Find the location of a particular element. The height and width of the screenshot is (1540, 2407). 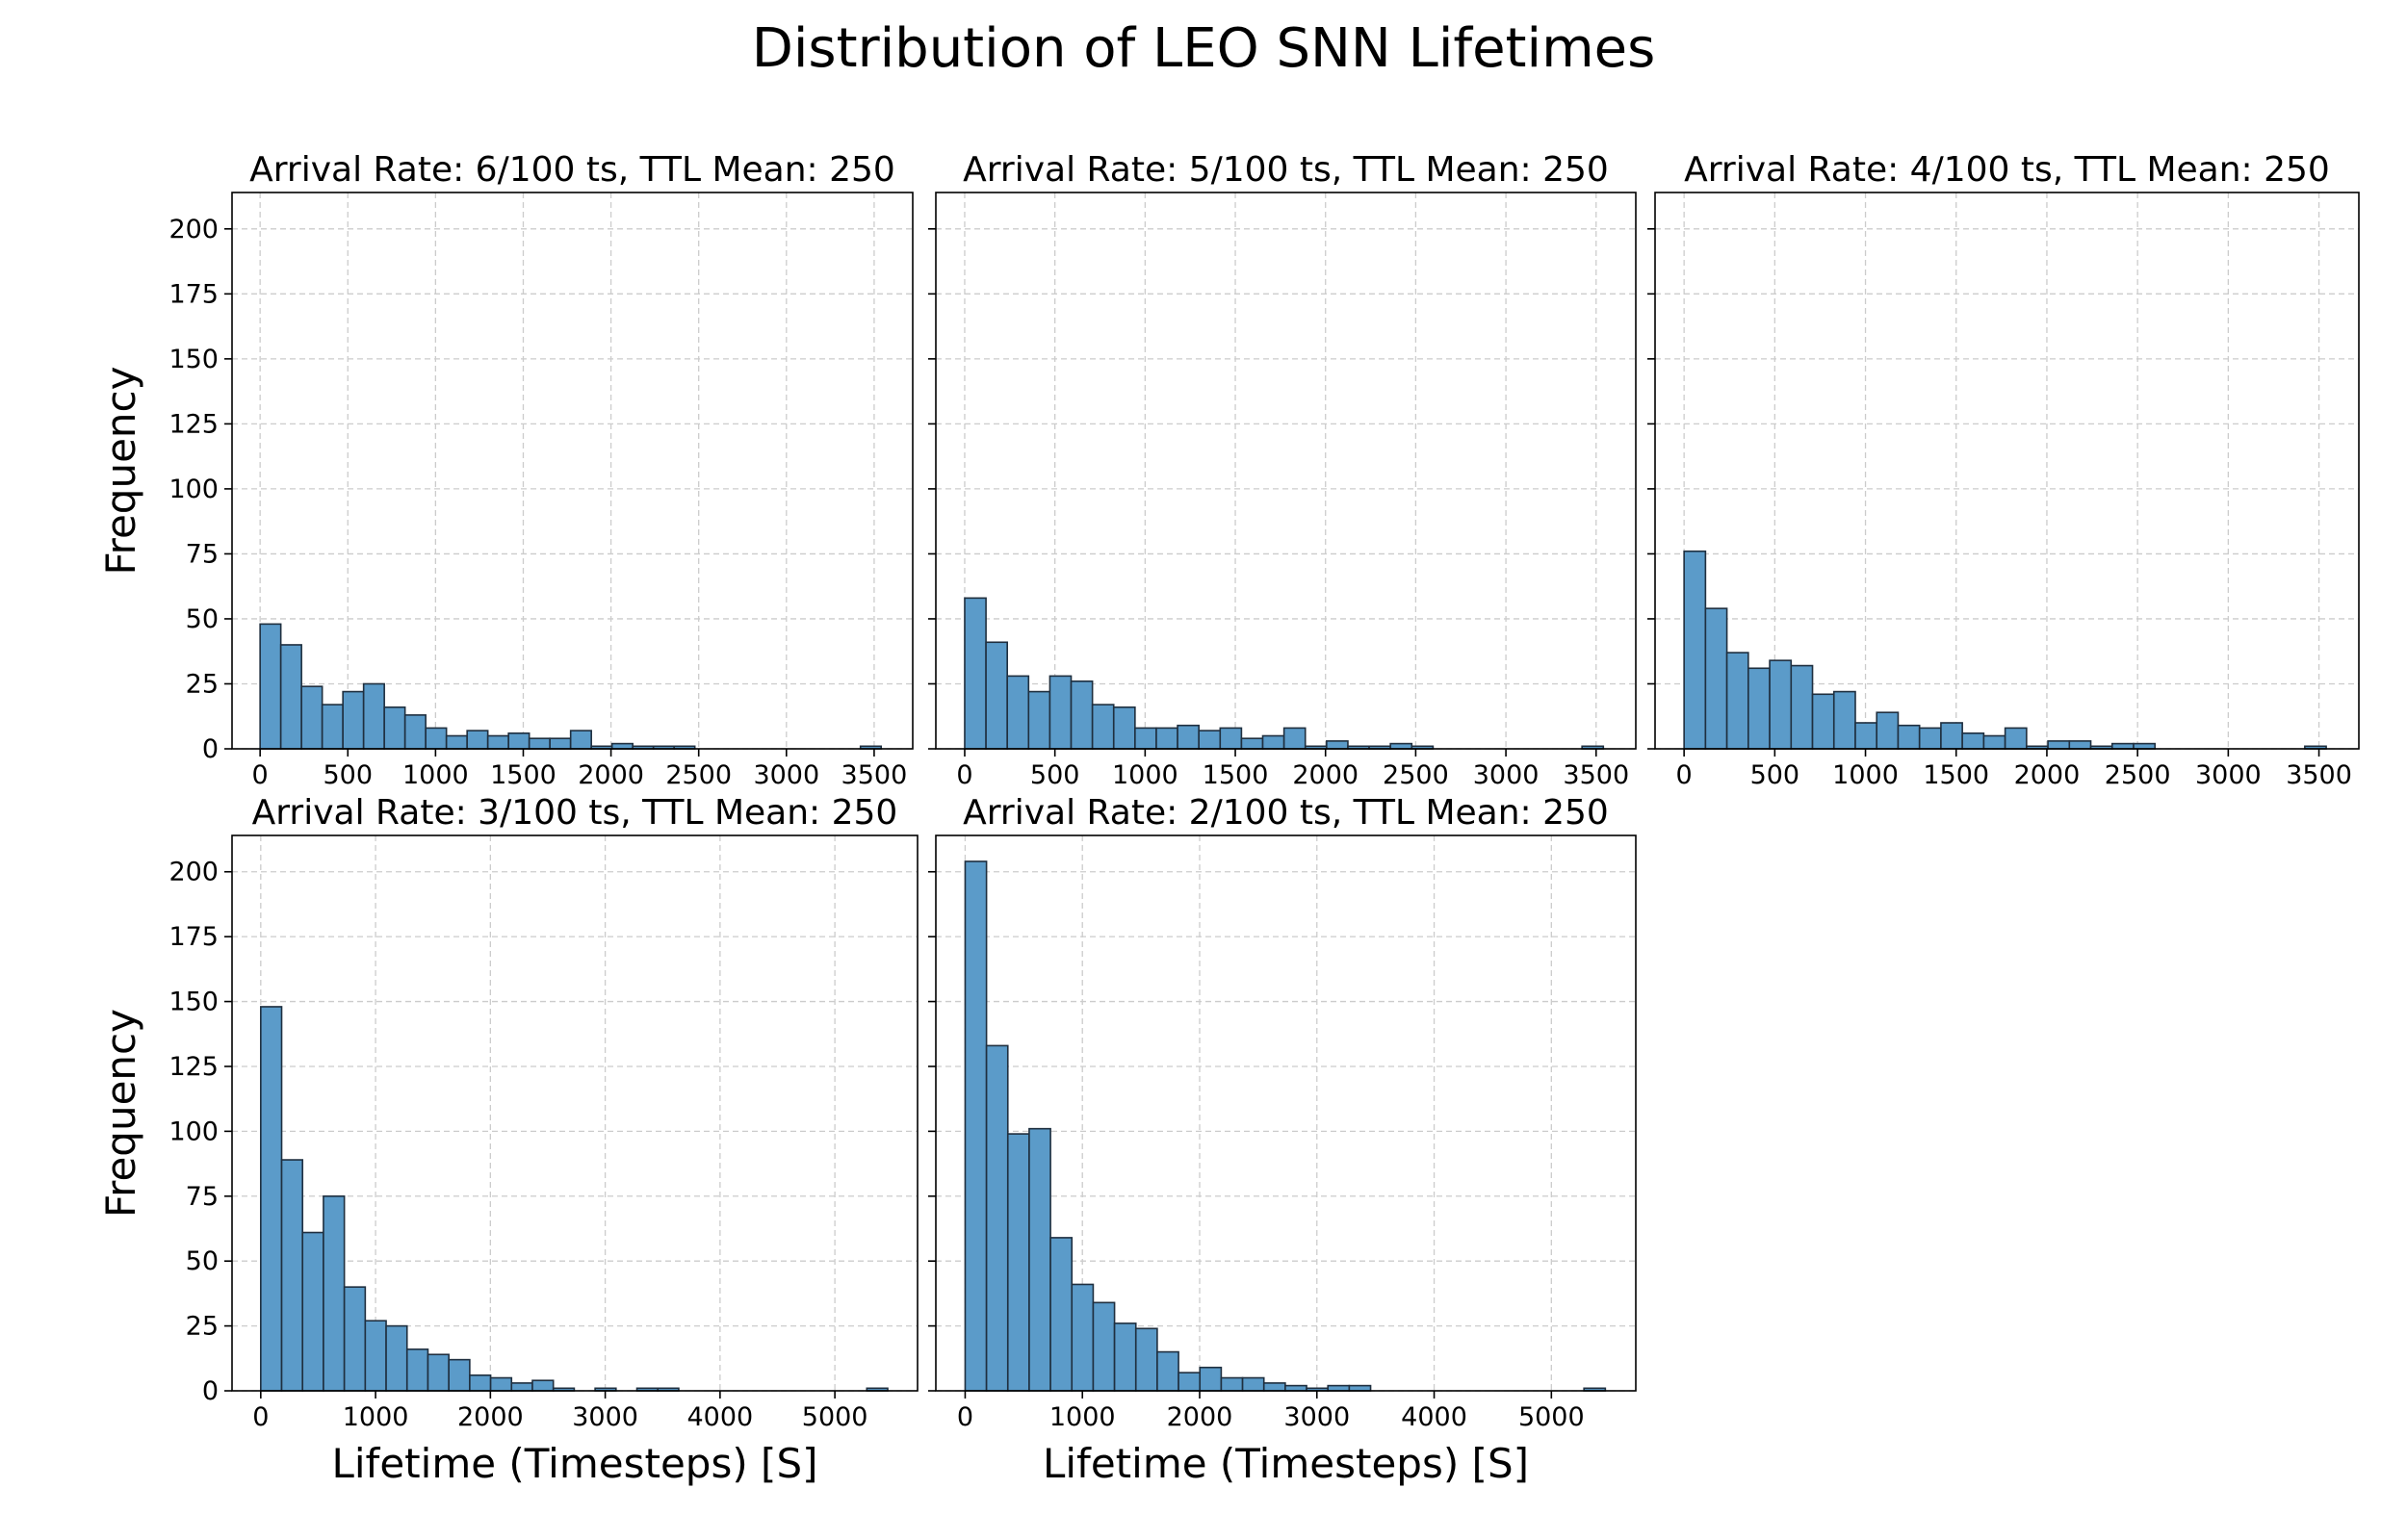

panel-4-x-tick-label: 4000 is located at coordinates (720, 1417).